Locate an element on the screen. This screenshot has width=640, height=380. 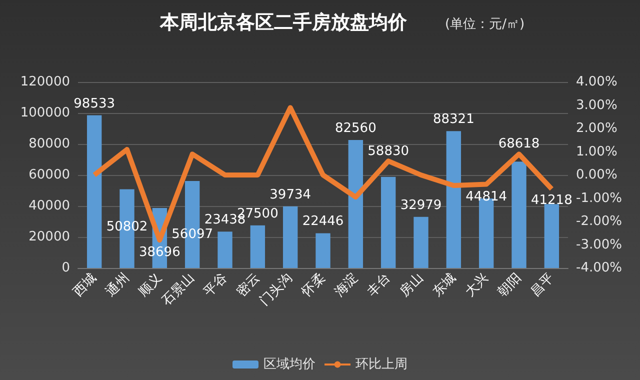
x-tick-label: 怀柔 is located at coordinates (313, 285).